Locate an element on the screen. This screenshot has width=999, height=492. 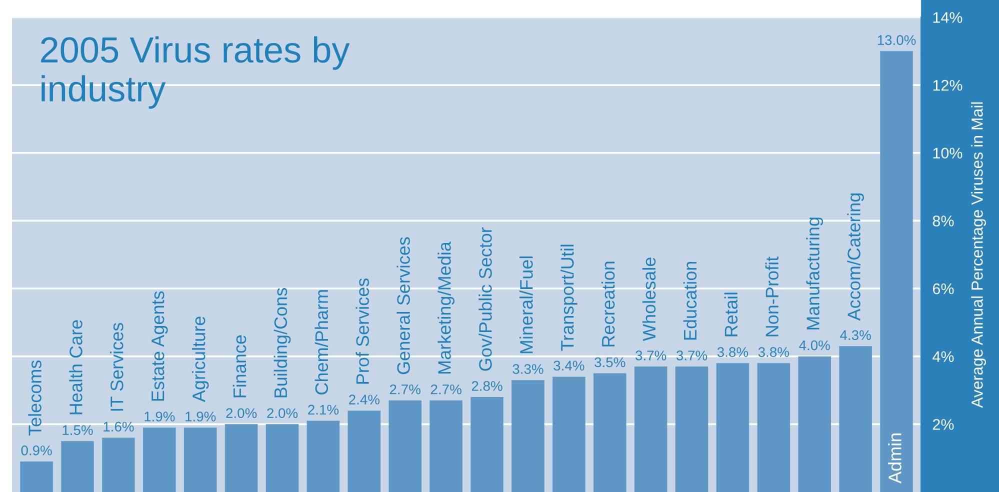
y-axis-title: Average Annual Percentage Viruses in Mail is located at coordinates (978, 255).